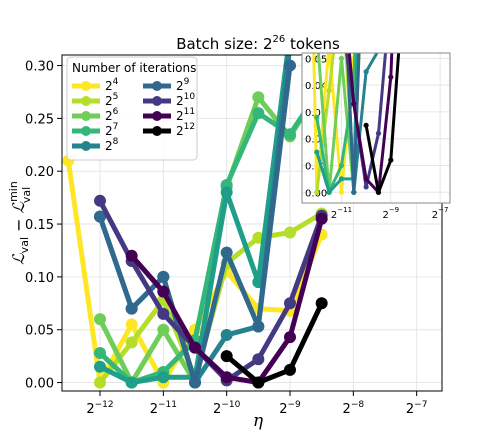 The image size is (503, 436). I want to click on y-axis-label: ℒval − ℒminval, so click(20, 223).